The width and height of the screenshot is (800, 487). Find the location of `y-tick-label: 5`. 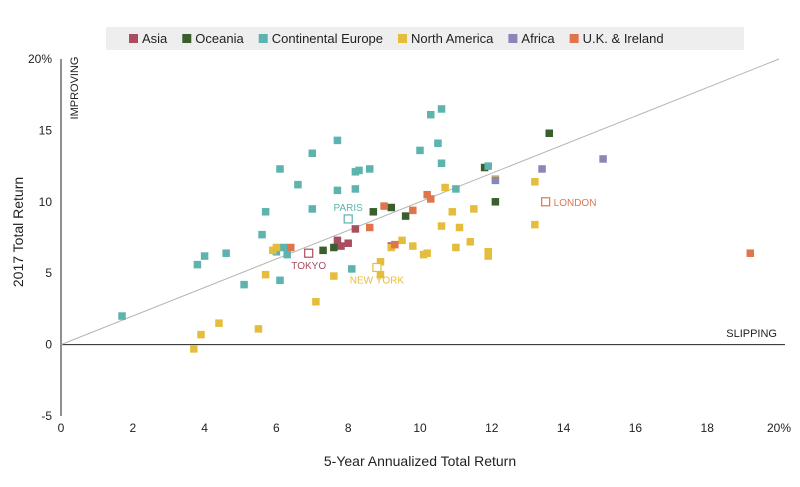

y-tick-label: 5 is located at coordinates (48, 273).